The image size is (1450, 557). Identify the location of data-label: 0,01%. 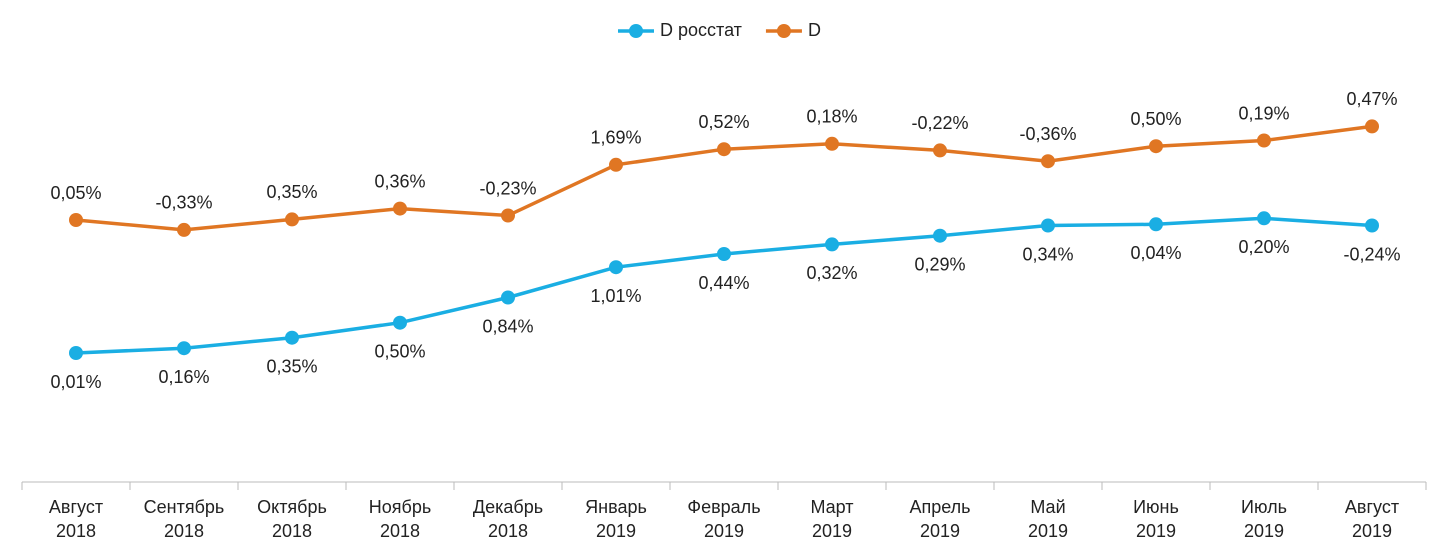
(75, 382).